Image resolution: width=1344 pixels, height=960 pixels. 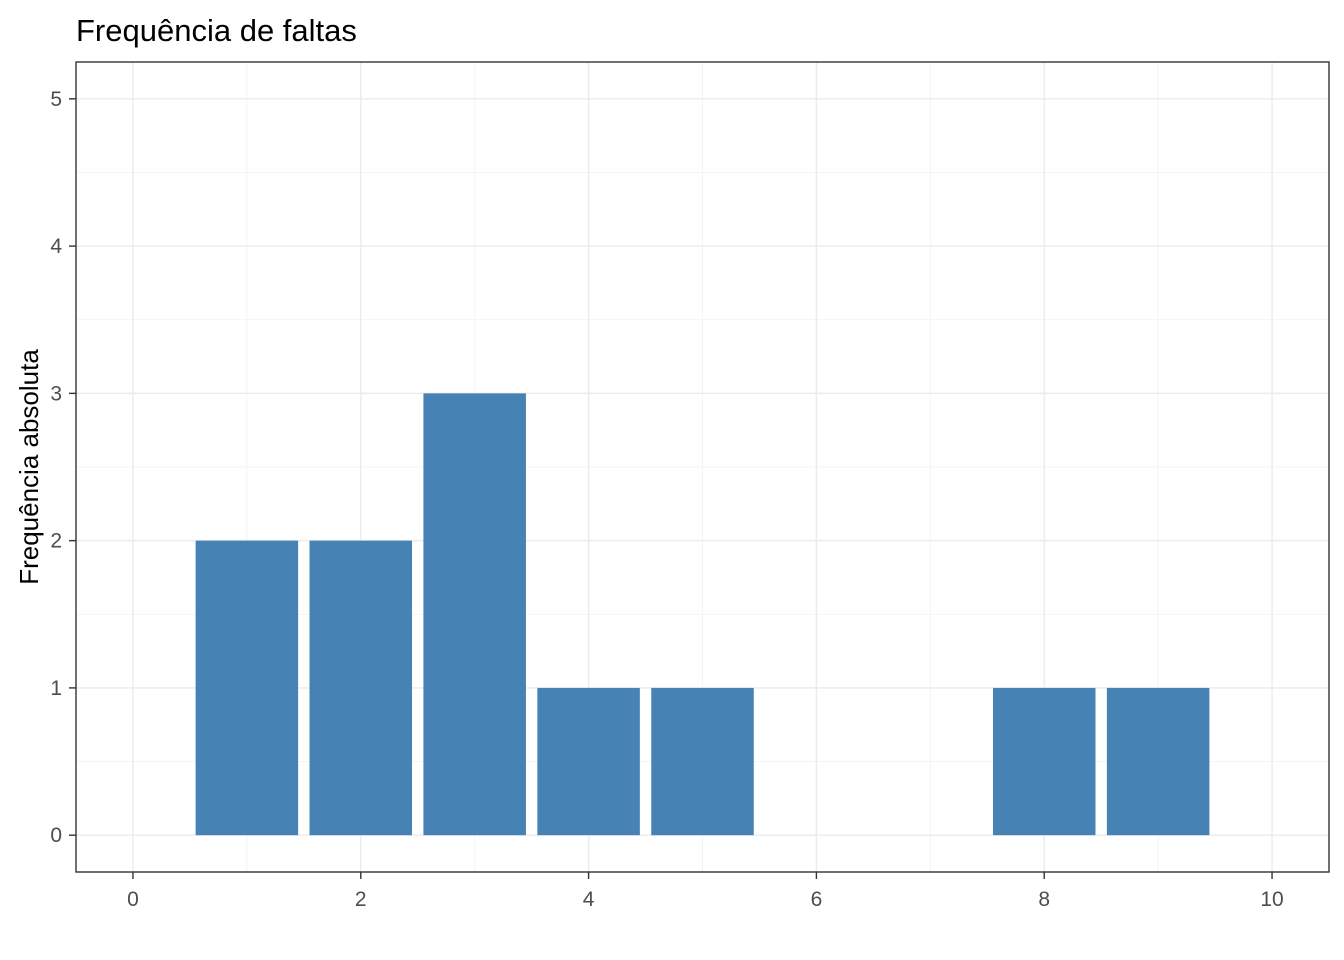 I want to click on y-tick-label: 1, so click(x=56, y=688).